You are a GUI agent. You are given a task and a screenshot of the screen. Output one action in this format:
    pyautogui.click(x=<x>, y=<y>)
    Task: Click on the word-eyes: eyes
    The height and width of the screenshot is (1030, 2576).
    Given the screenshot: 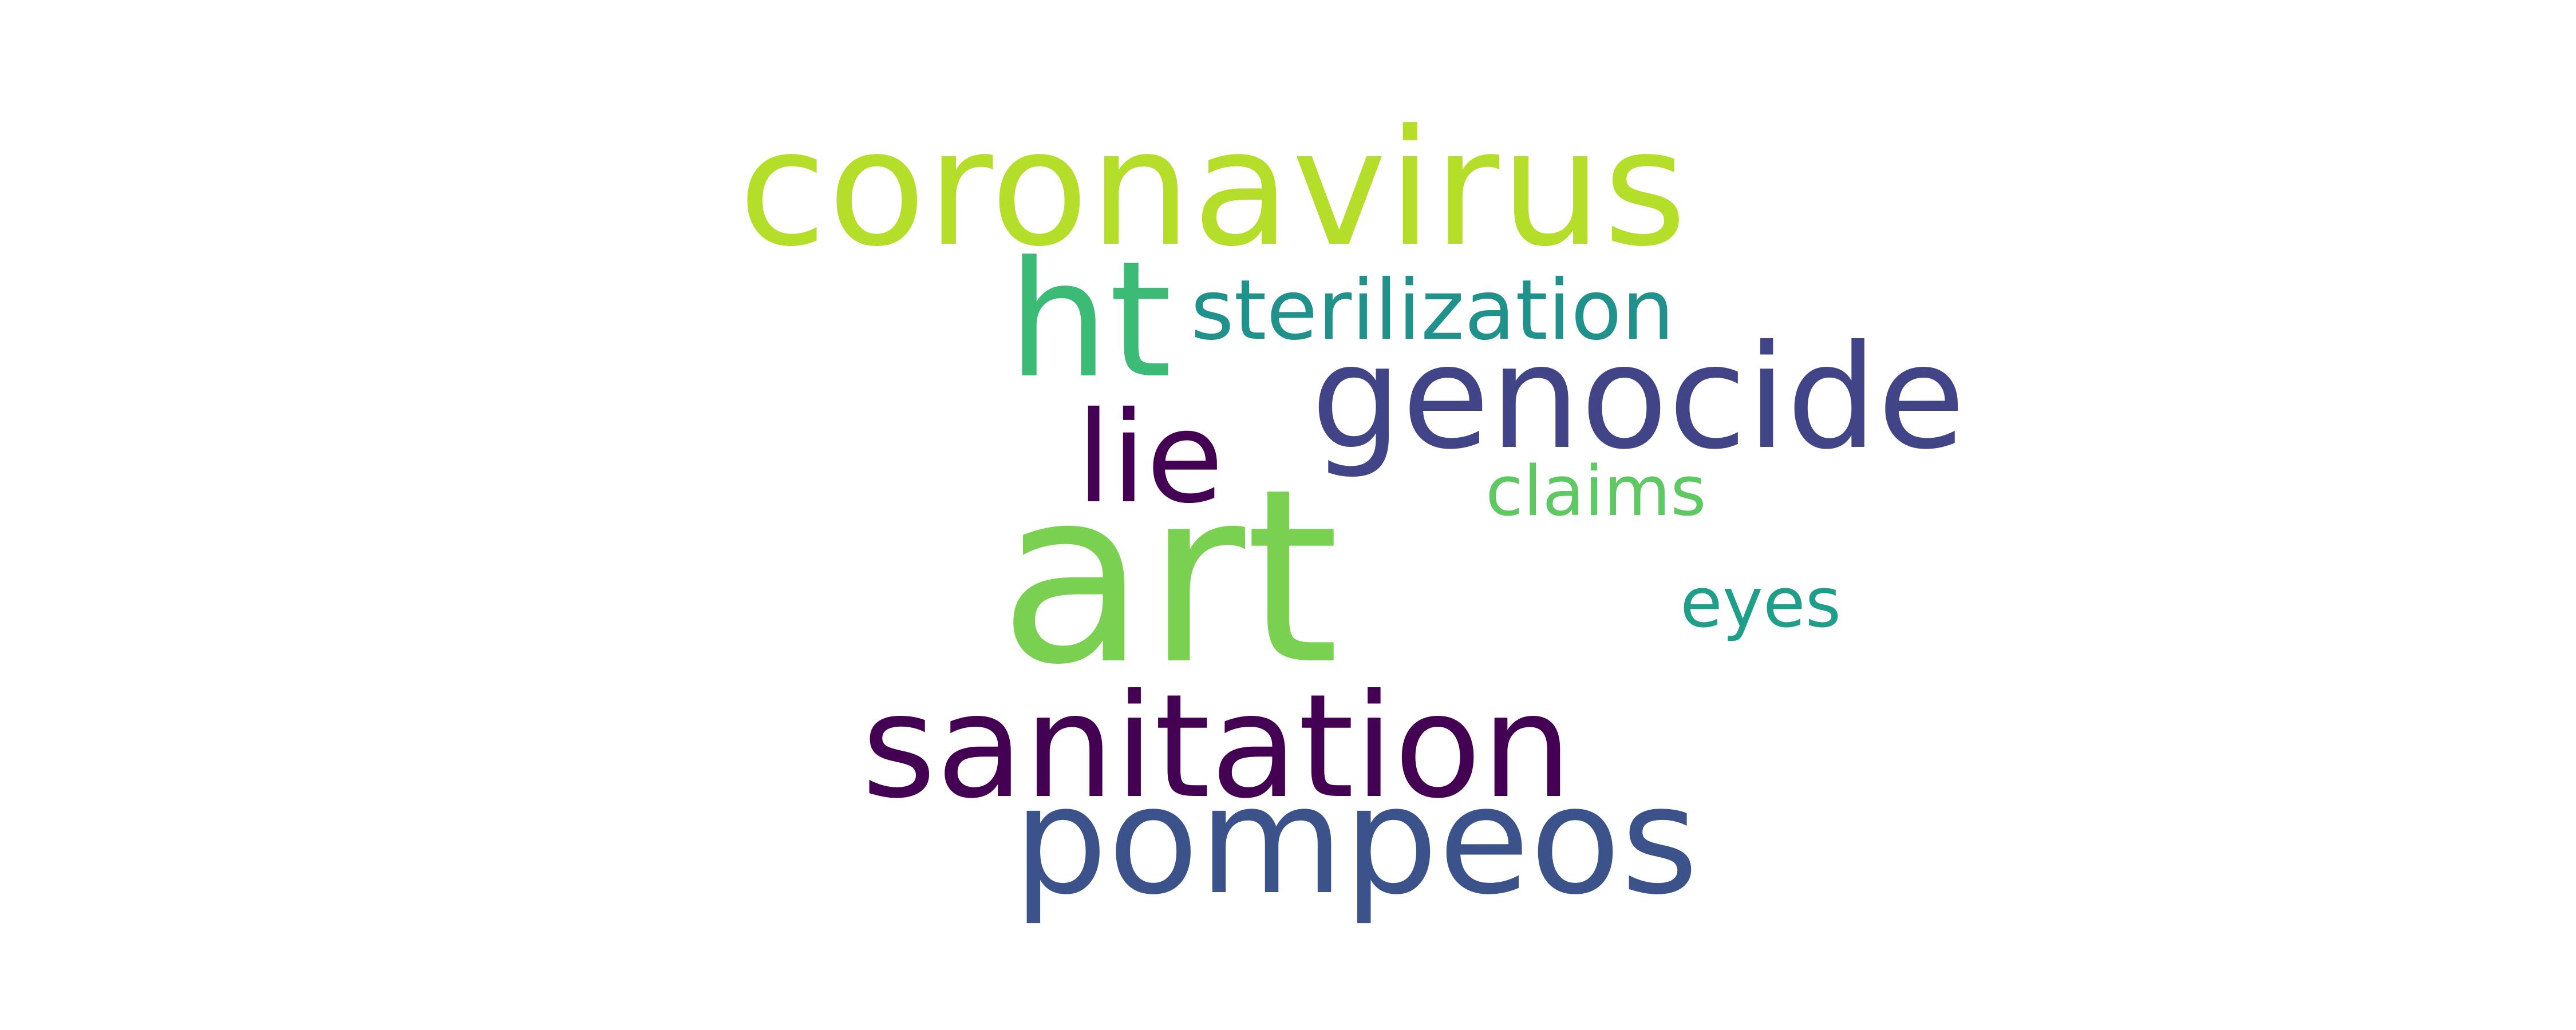 What is the action you would take?
    pyautogui.click(x=1761, y=603)
    